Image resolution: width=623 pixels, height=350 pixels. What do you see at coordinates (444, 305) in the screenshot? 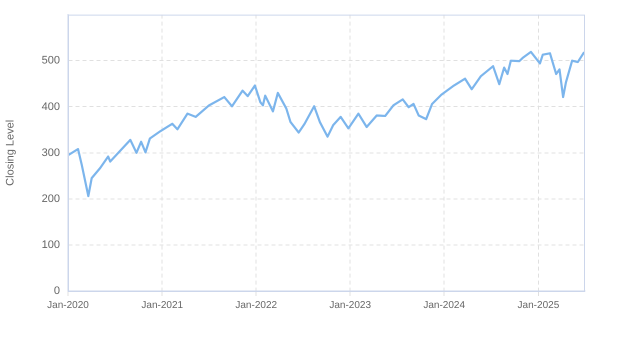
I see `x-tick-label: Jan-2024` at bounding box center [444, 305].